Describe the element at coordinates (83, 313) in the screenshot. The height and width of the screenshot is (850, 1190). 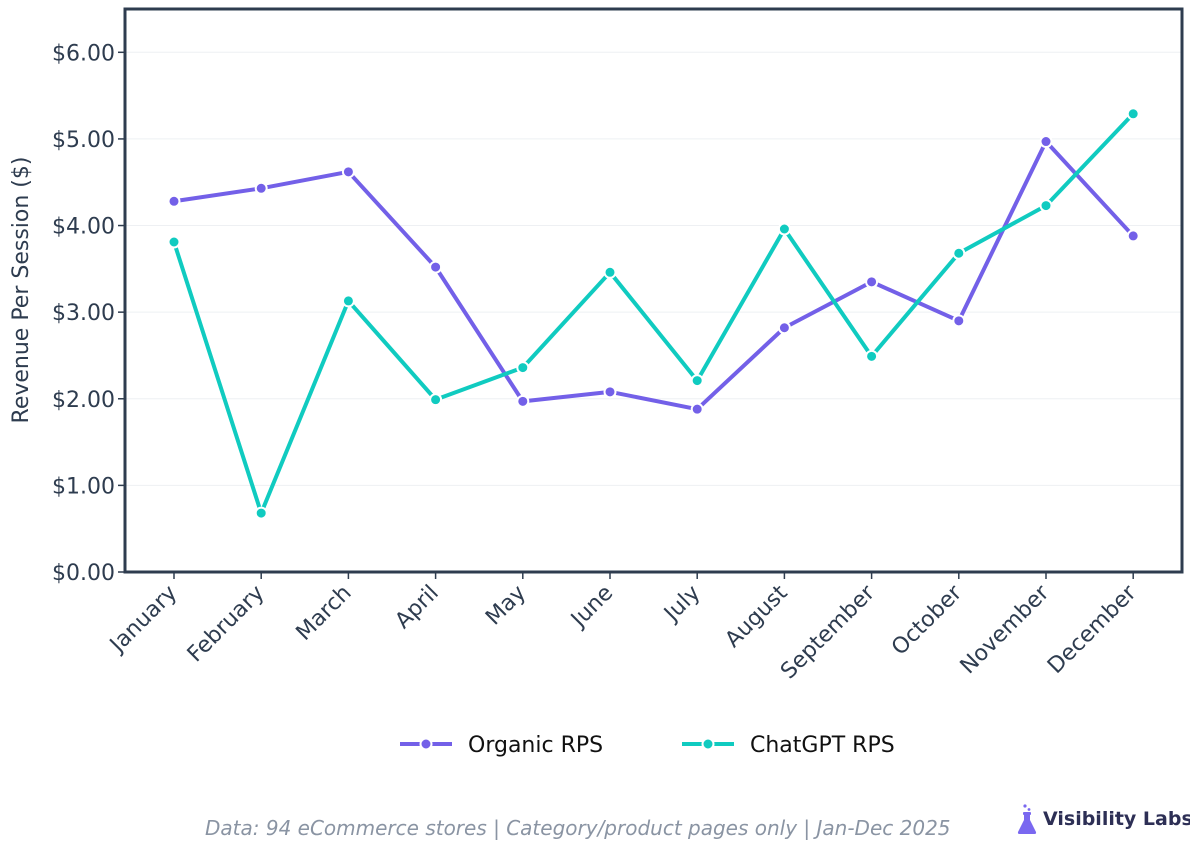
I see `y-tick-label: $3.00` at that location.